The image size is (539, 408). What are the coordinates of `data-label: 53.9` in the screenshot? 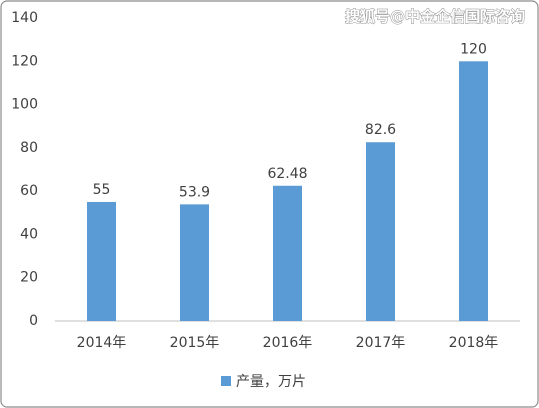 It's located at (194, 192).